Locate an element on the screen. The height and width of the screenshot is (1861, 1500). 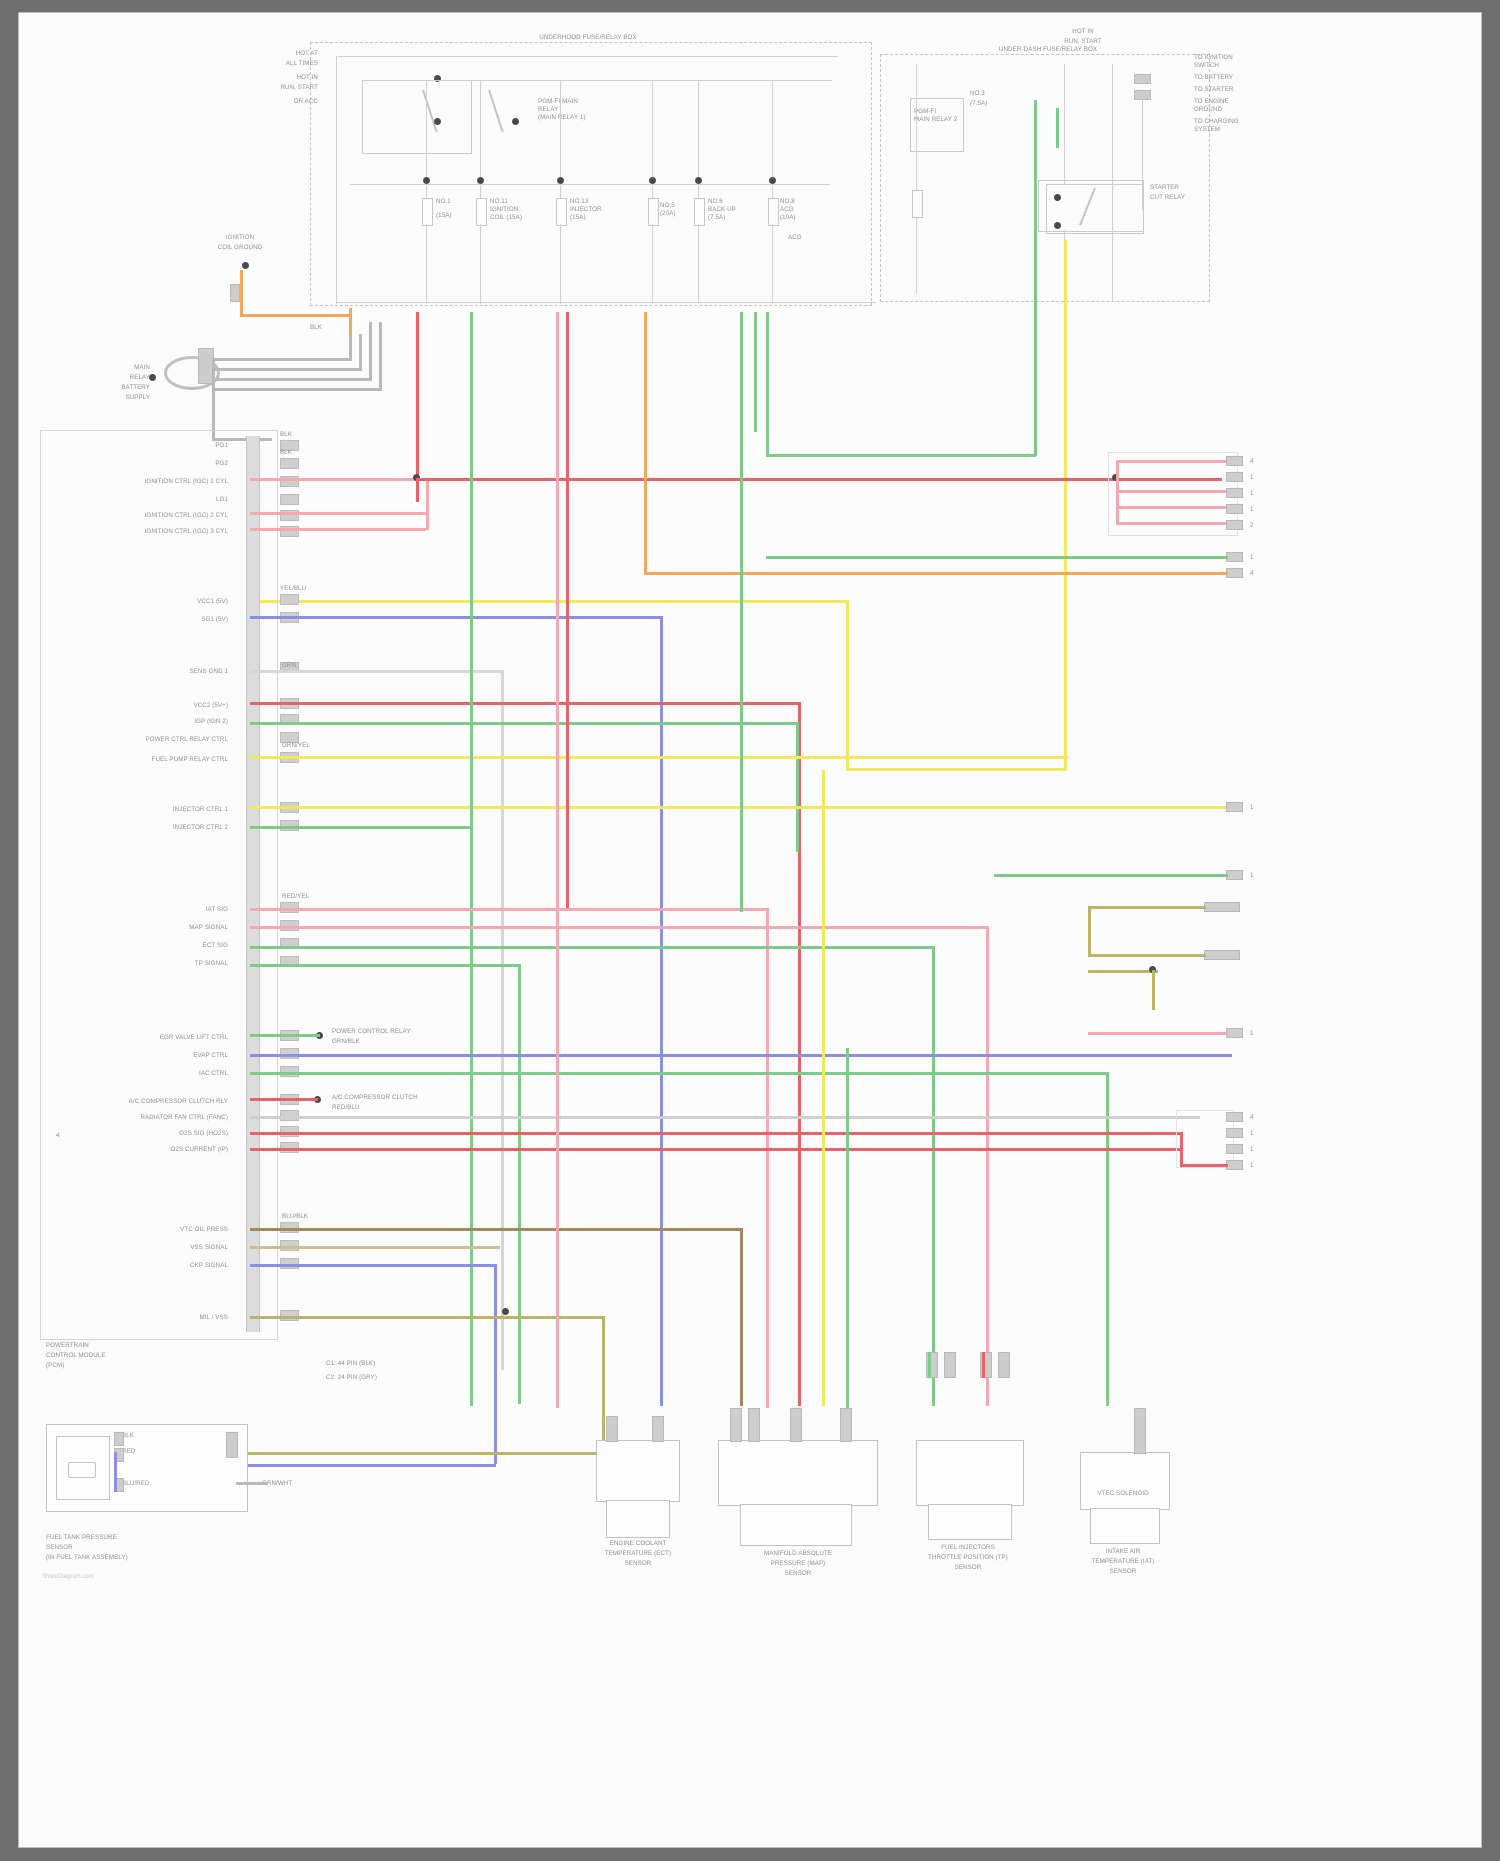
fuel-tank-pin-2: RED is located at coordinates (129, 1451).